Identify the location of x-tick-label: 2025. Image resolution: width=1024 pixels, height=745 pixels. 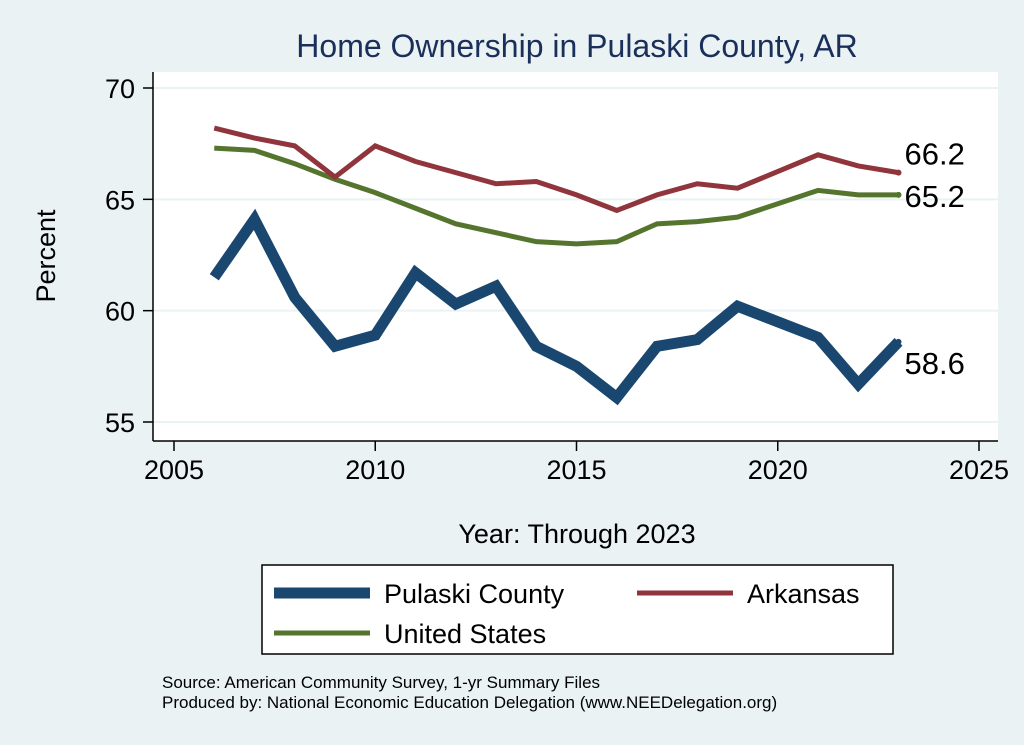
(979, 470).